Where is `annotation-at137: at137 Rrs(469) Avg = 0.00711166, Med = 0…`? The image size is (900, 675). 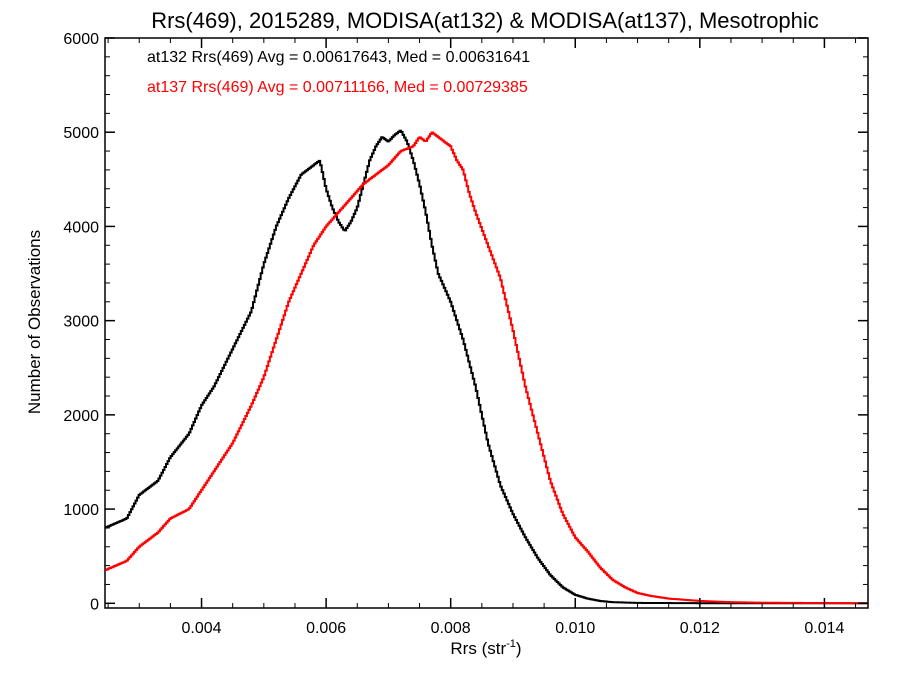
annotation-at137: at137 Rrs(469) Avg = 0.00711166, Med = 0… is located at coordinates (337, 87).